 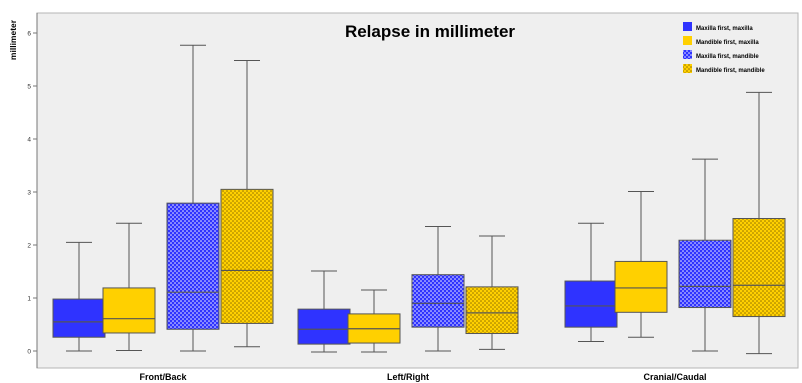 What do you see at coordinates (29, 193) in the screenshot?
I see `y-tick-label: 3` at bounding box center [29, 193].